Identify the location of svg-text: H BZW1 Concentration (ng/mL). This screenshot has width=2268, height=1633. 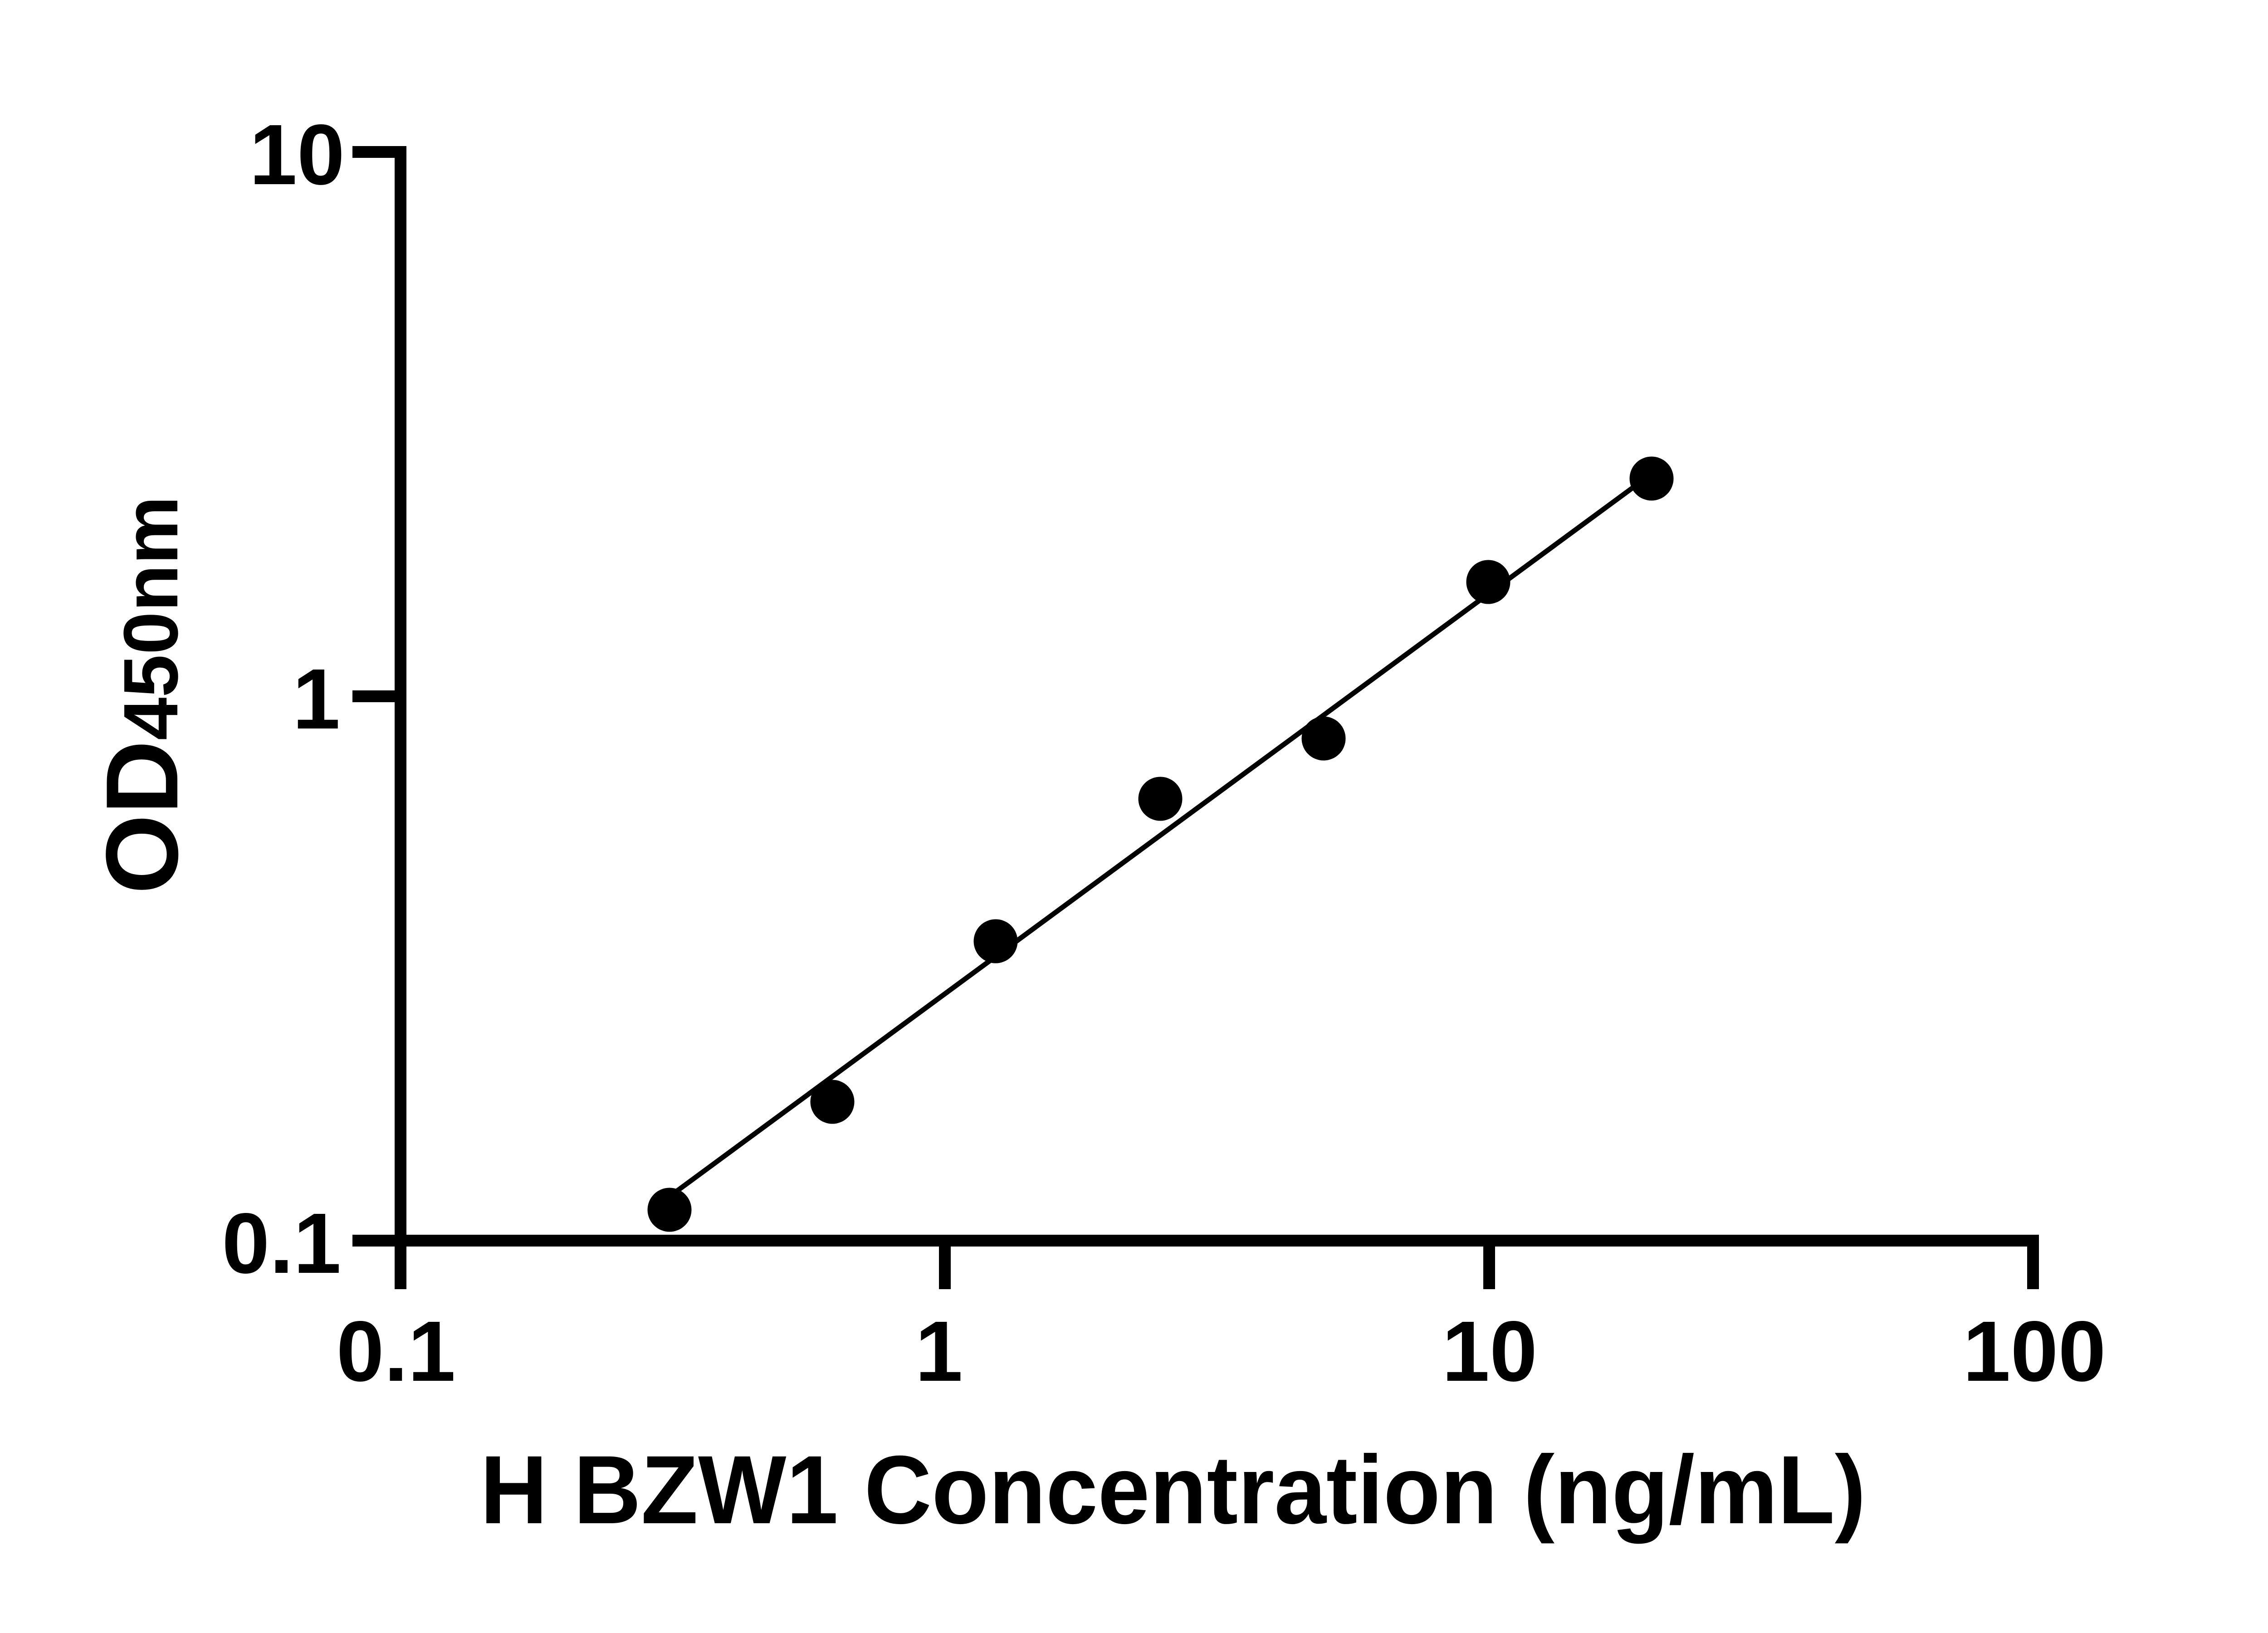
(1173, 1490).